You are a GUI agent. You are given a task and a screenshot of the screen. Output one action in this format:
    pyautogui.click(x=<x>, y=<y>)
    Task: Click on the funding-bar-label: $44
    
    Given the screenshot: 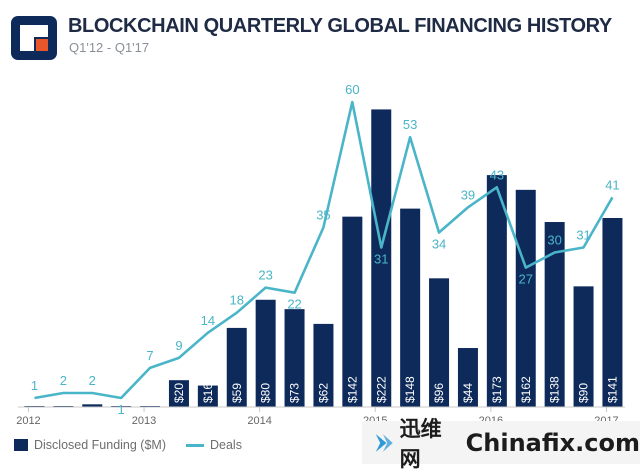 What is the action you would take?
    pyautogui.click(x=468, y=393)
    